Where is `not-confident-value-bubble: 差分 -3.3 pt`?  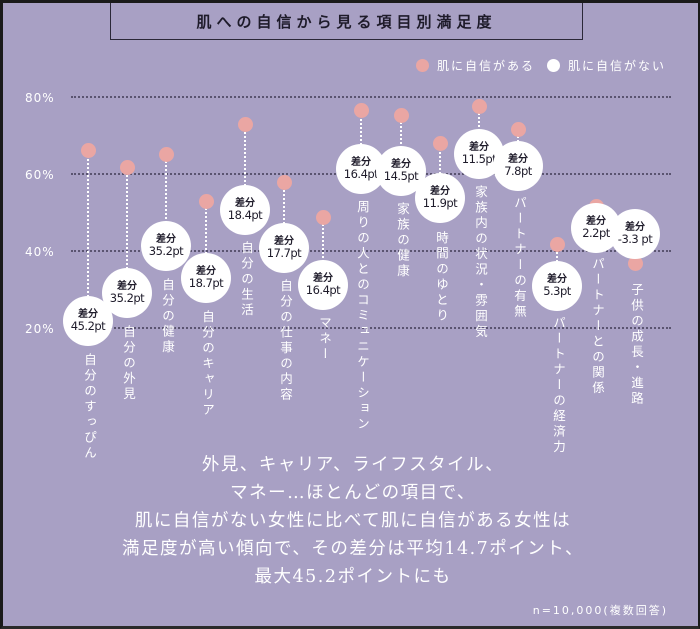 not-confident-value-bubble: 差分 -3.3 pt is located at coordinates (635, 234).